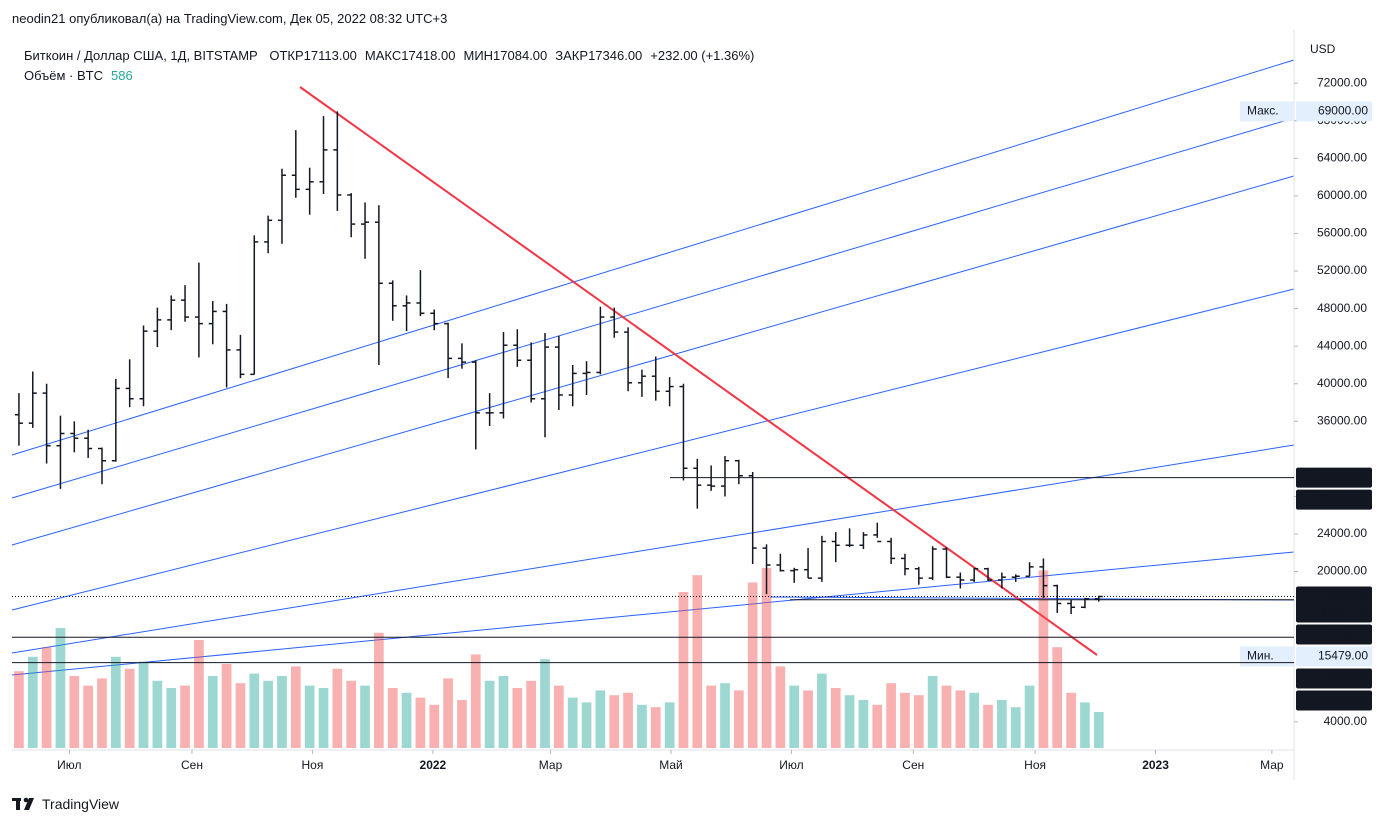 Image resolution: width=1394 pixels, height=826 pixels. What do you see at coordinates (81, 804) in the screenshot?
I see `brand: TradingView` at bounding box center [81, 804].